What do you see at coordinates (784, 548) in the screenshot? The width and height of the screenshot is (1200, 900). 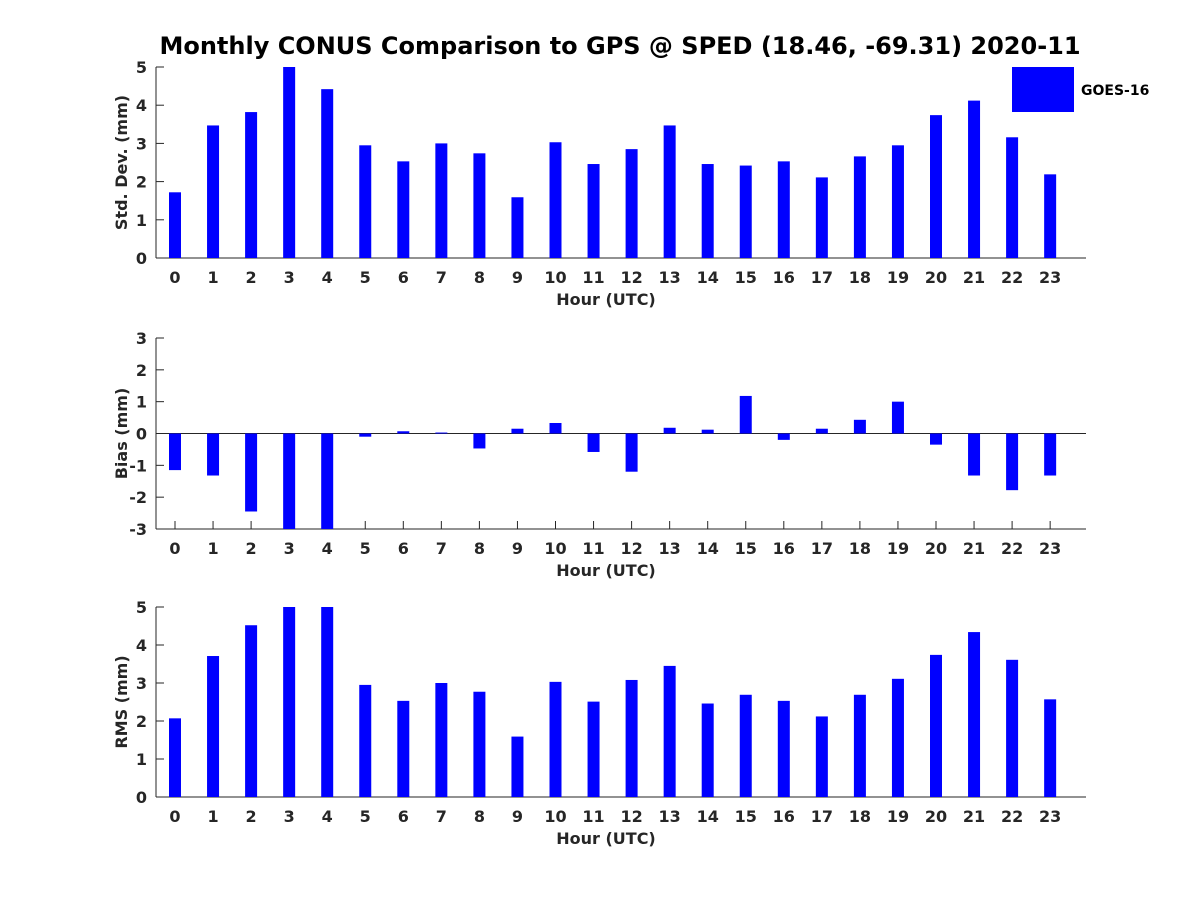 I see `x-tick-label: 16` at bounding box center [784, 548].